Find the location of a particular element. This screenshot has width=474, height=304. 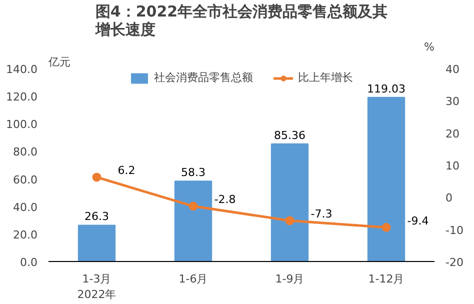

chart-title: 图4：2022年全市社会消费品零售总额及其增长速度 is located at coordinates (241, 20).